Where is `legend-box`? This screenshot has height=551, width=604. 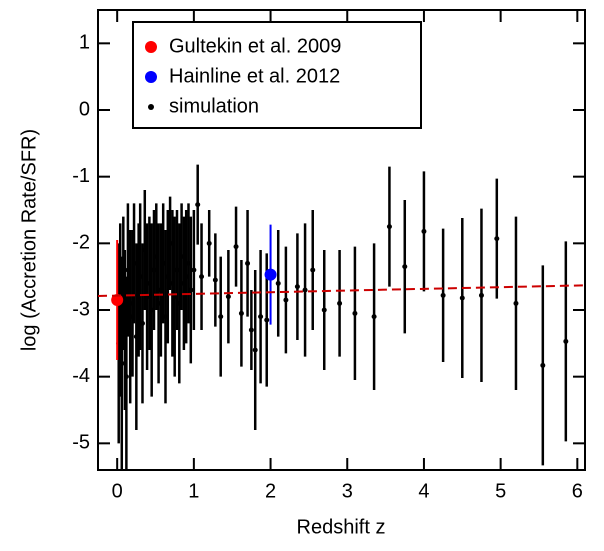 legend-box is located at coordinates (277, 75).